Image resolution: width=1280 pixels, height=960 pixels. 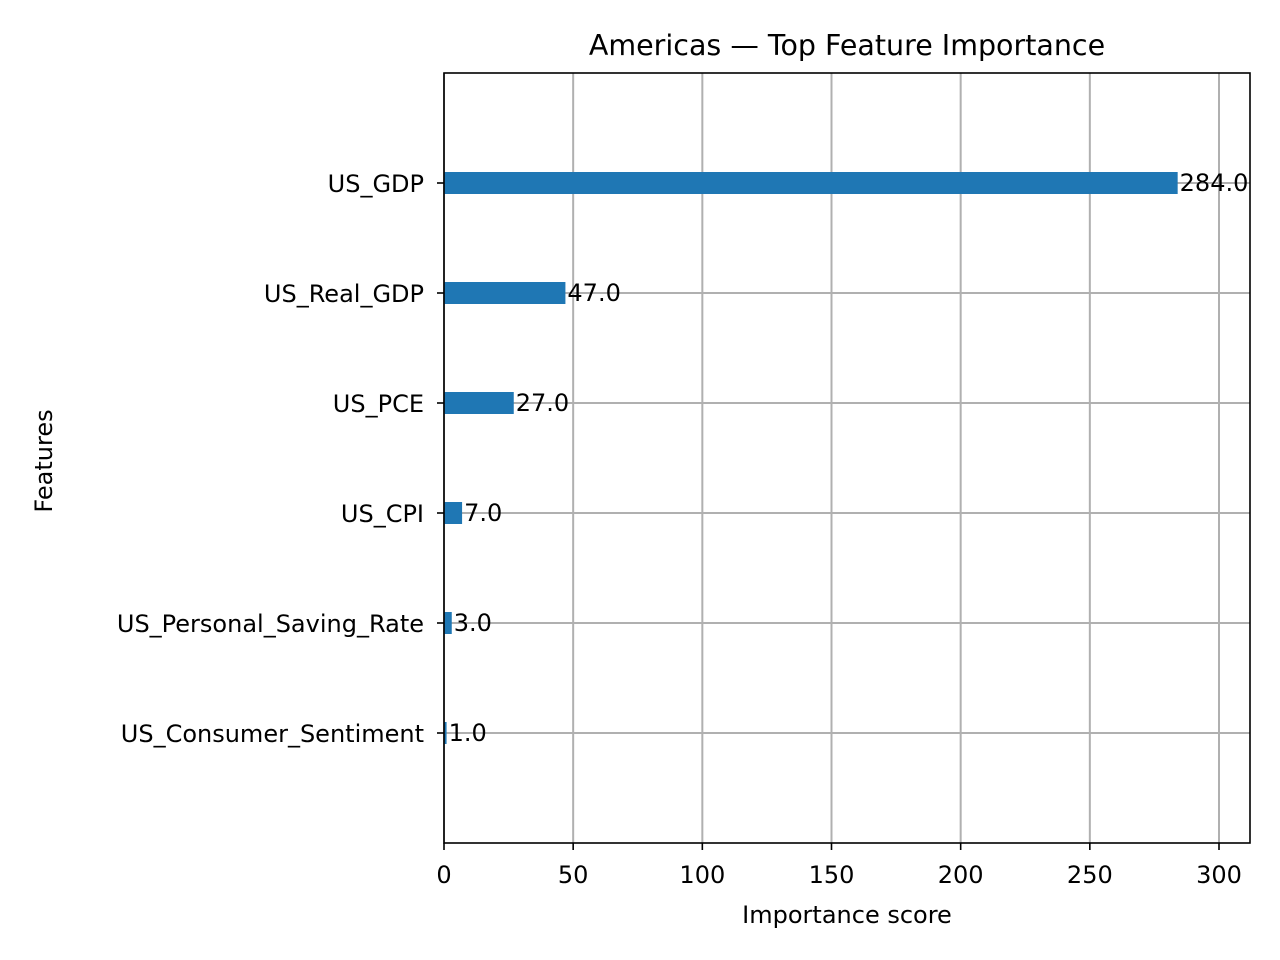 What do you see at coordinates (847, 915) in the screenshot?
I see `x-axis-label: Importance score` at bounding box center [847, 915].